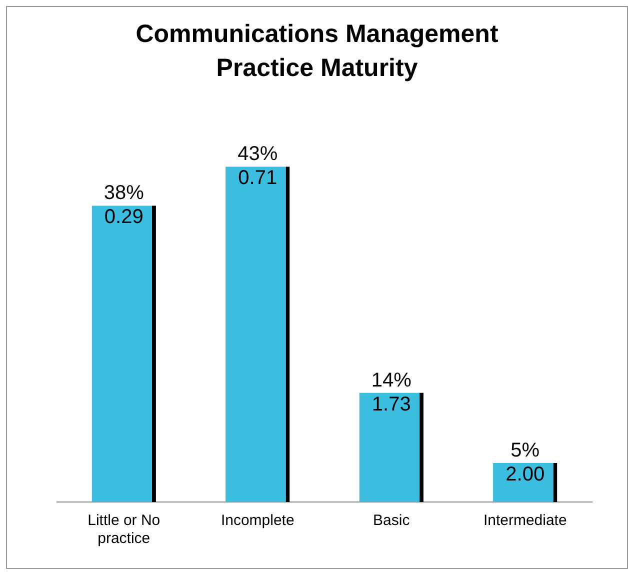 The height and width of the screenshot is (577, 636). What do you see at coordinates (391, 404) in the screenshot?
I see `annotation: 1.73` at bounding box center [391, 404].